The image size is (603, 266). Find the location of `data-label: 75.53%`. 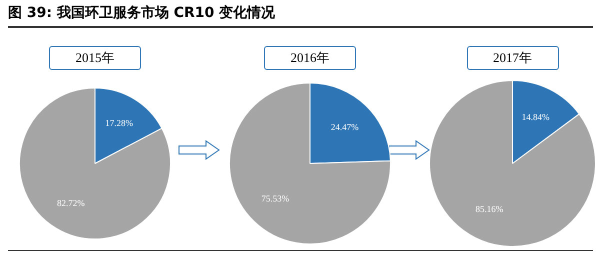

data-label: 75.53% is located at coordinates (275, 199).